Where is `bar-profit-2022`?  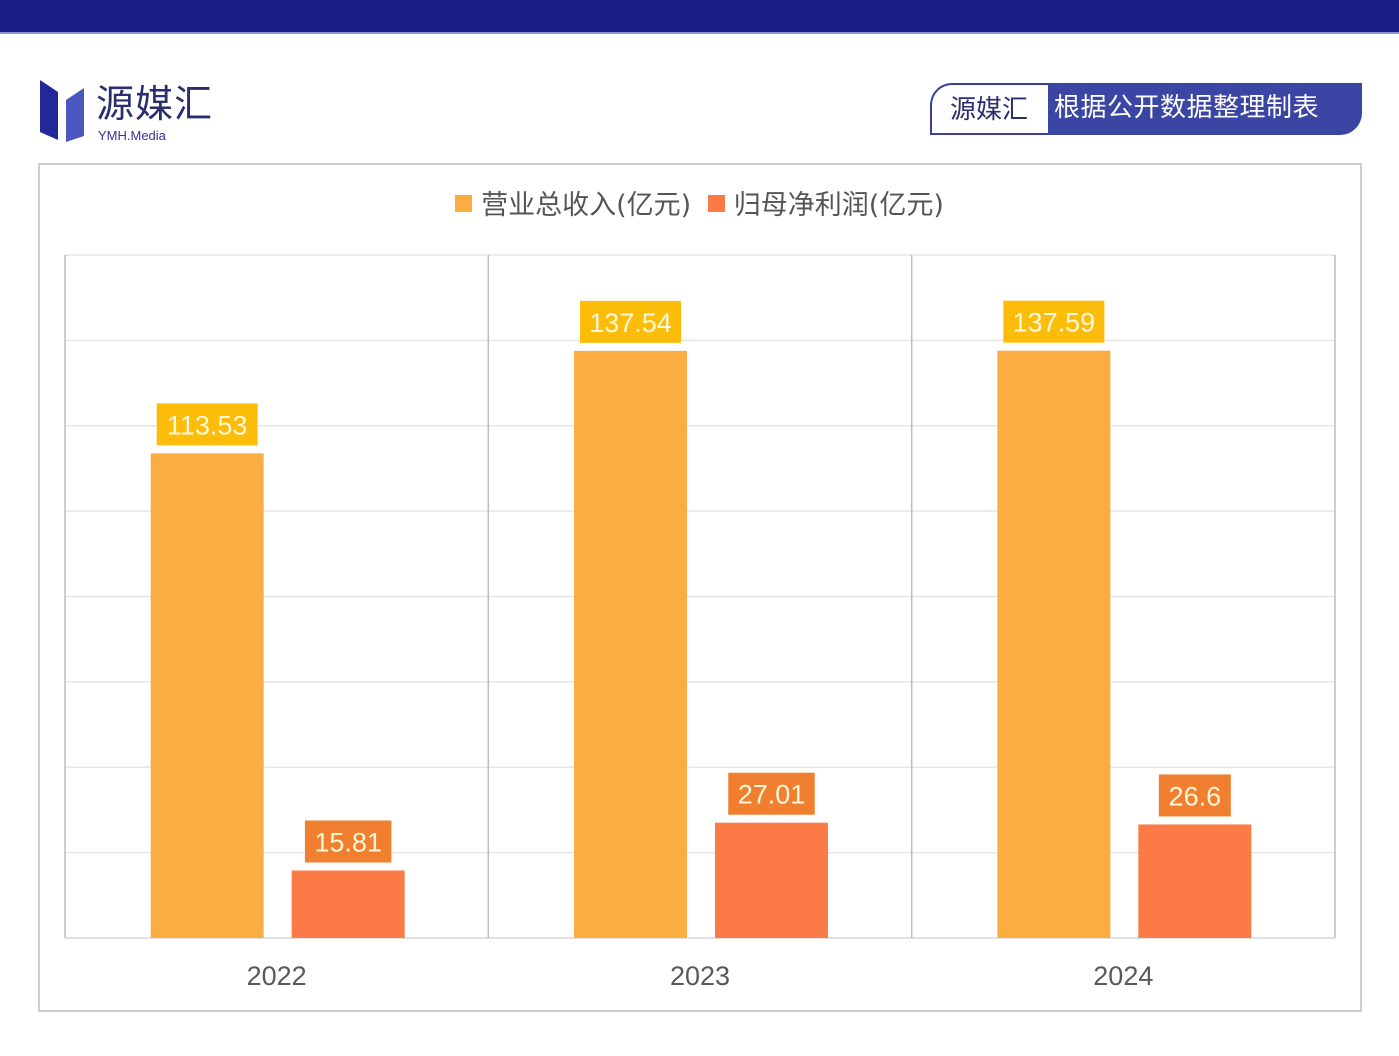 bar-profit-2022 is located at coordinates (348, 904).